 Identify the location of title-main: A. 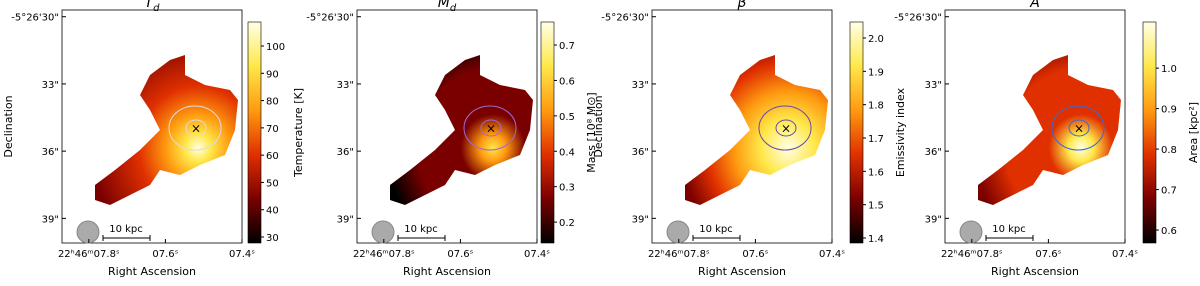
(1034, 5).